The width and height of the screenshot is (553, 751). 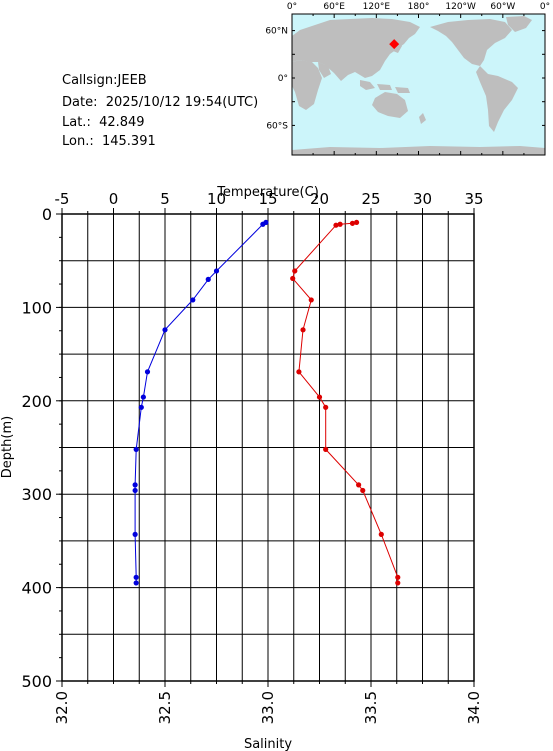 I want to click on map-lat-label: 60°S, so click(x=277, y=126).